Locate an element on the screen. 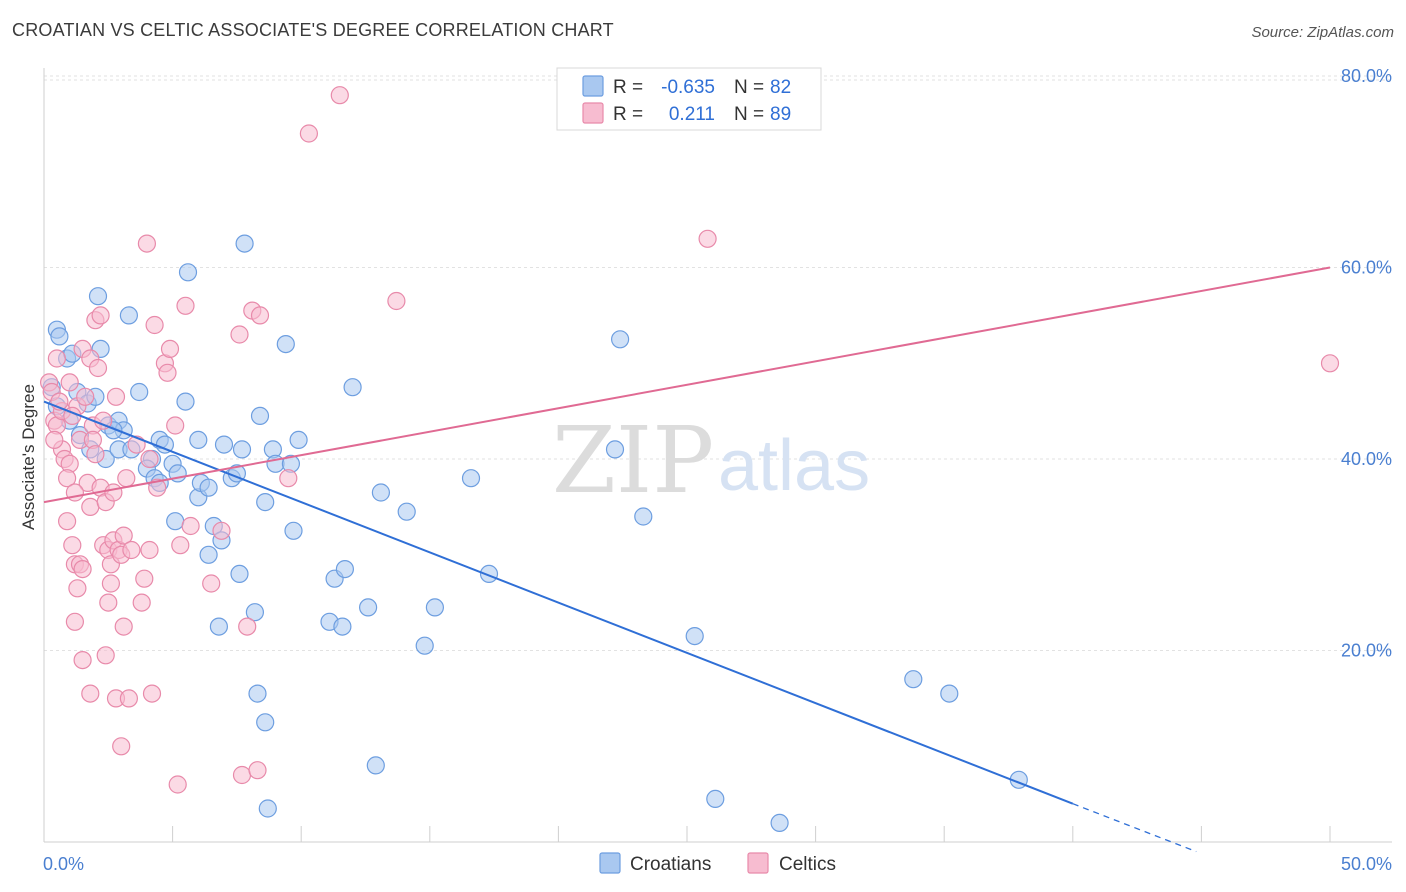  bottom-legend-swatch-croatians is located at coordinates (610, 863).